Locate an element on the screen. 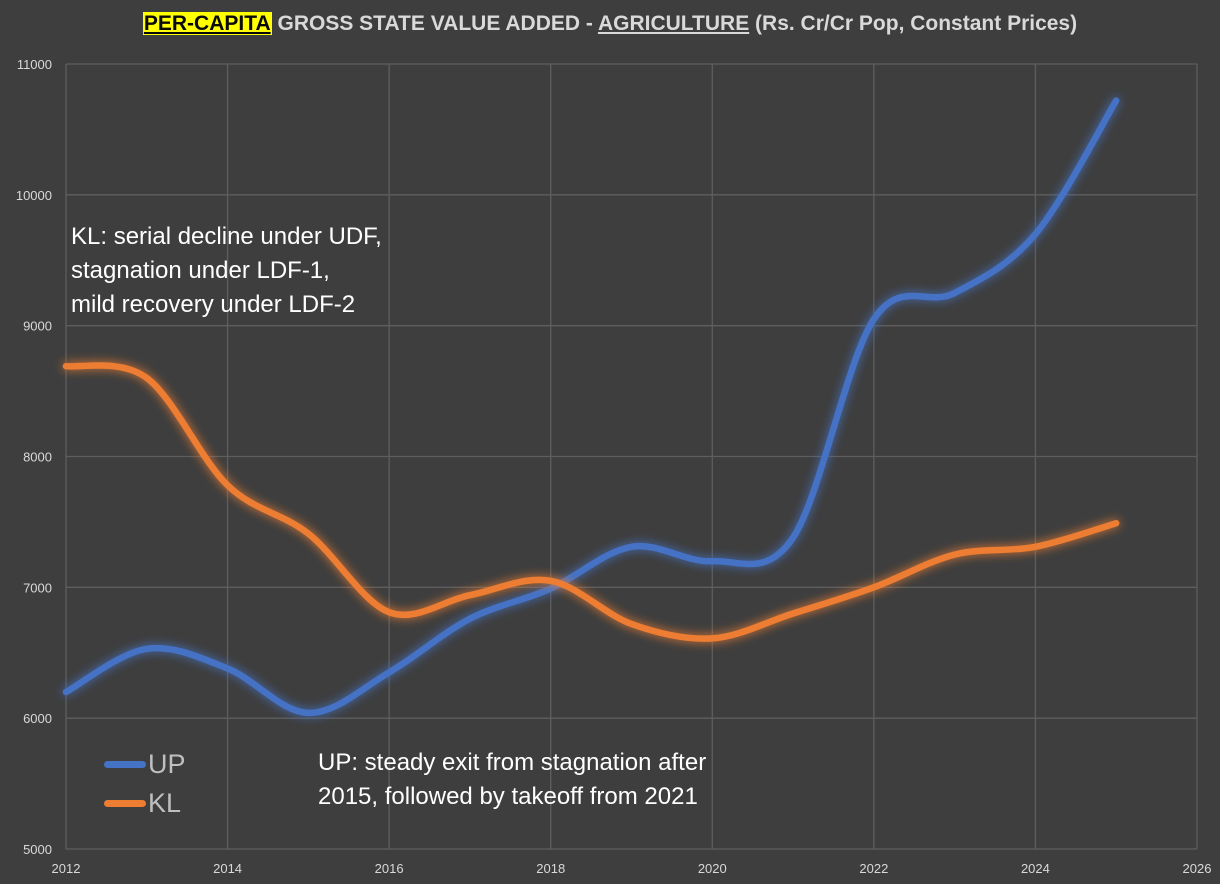 This screenshot has height=884, width=1220. x-tick-label: 2018 is located at coordinates (550, 868).